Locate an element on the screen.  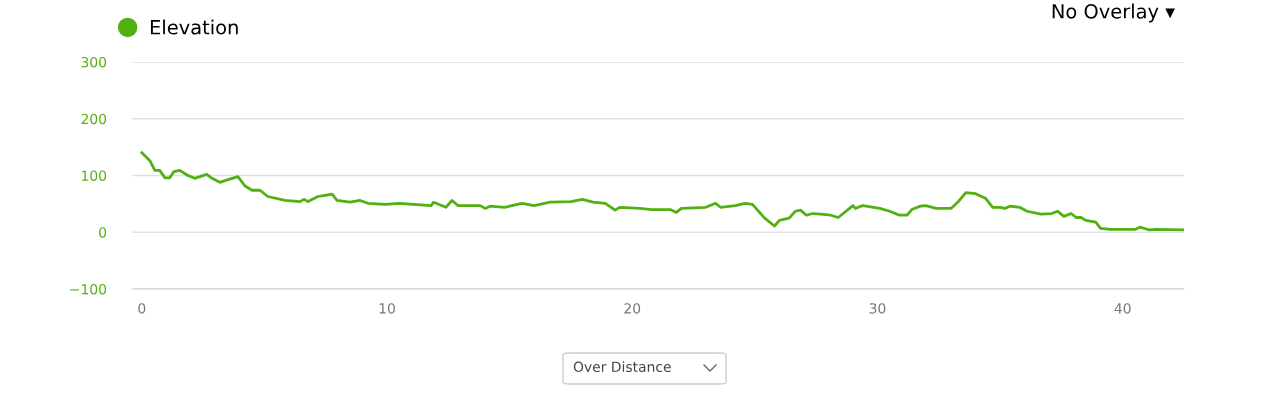
x-tick-label: 30 is located at coordinates (877, 308).